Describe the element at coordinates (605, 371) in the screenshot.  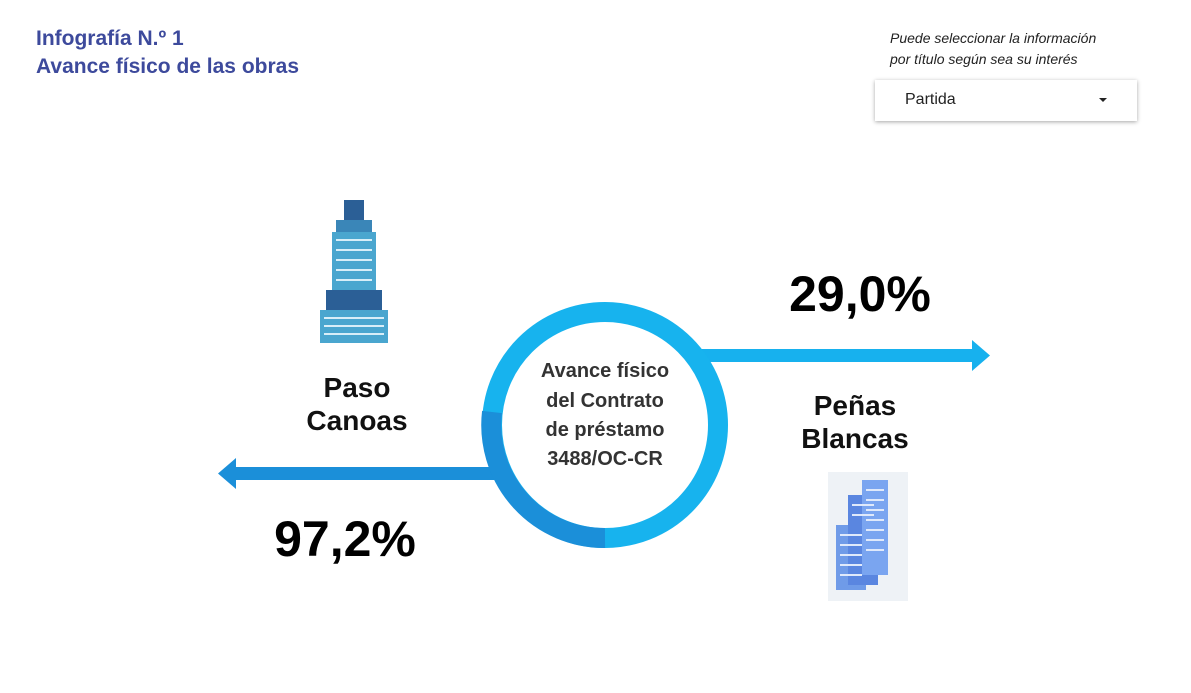
I see `center-label: Avance físico` at that location.